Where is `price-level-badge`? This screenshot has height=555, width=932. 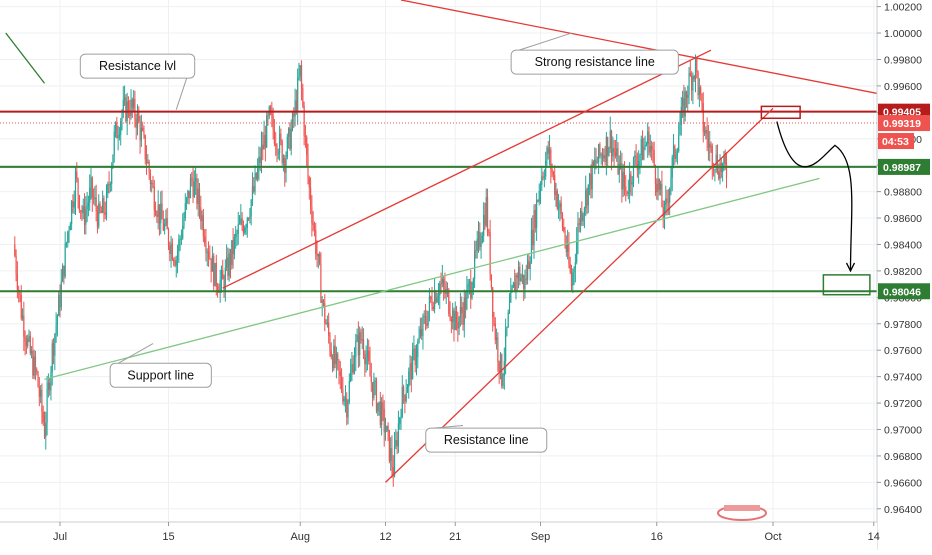
price-level-badge is located at coordinates (904, 291).